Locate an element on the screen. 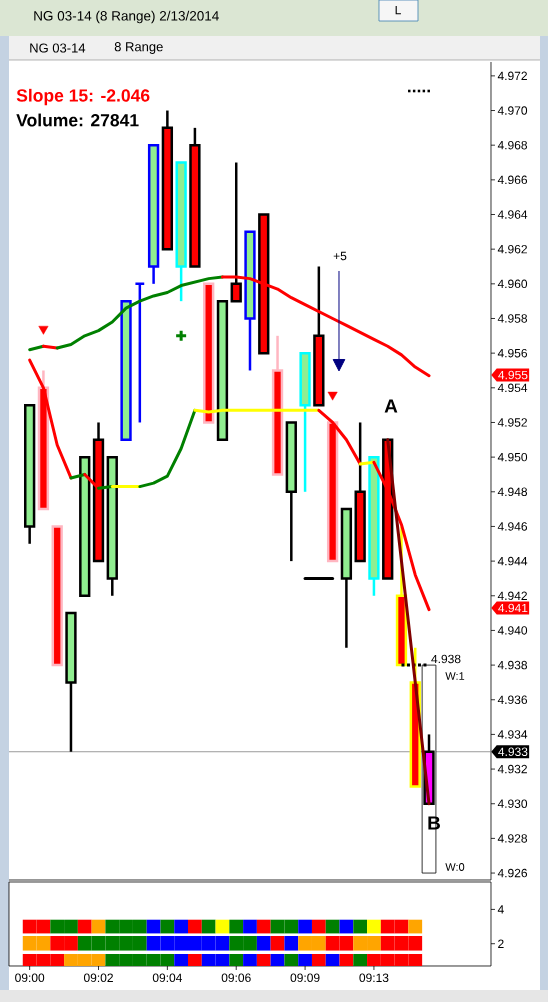 Image resolution: width=548 pixels, height=1002 pixels. text: 8 Range is located at coordinates (138, 48).